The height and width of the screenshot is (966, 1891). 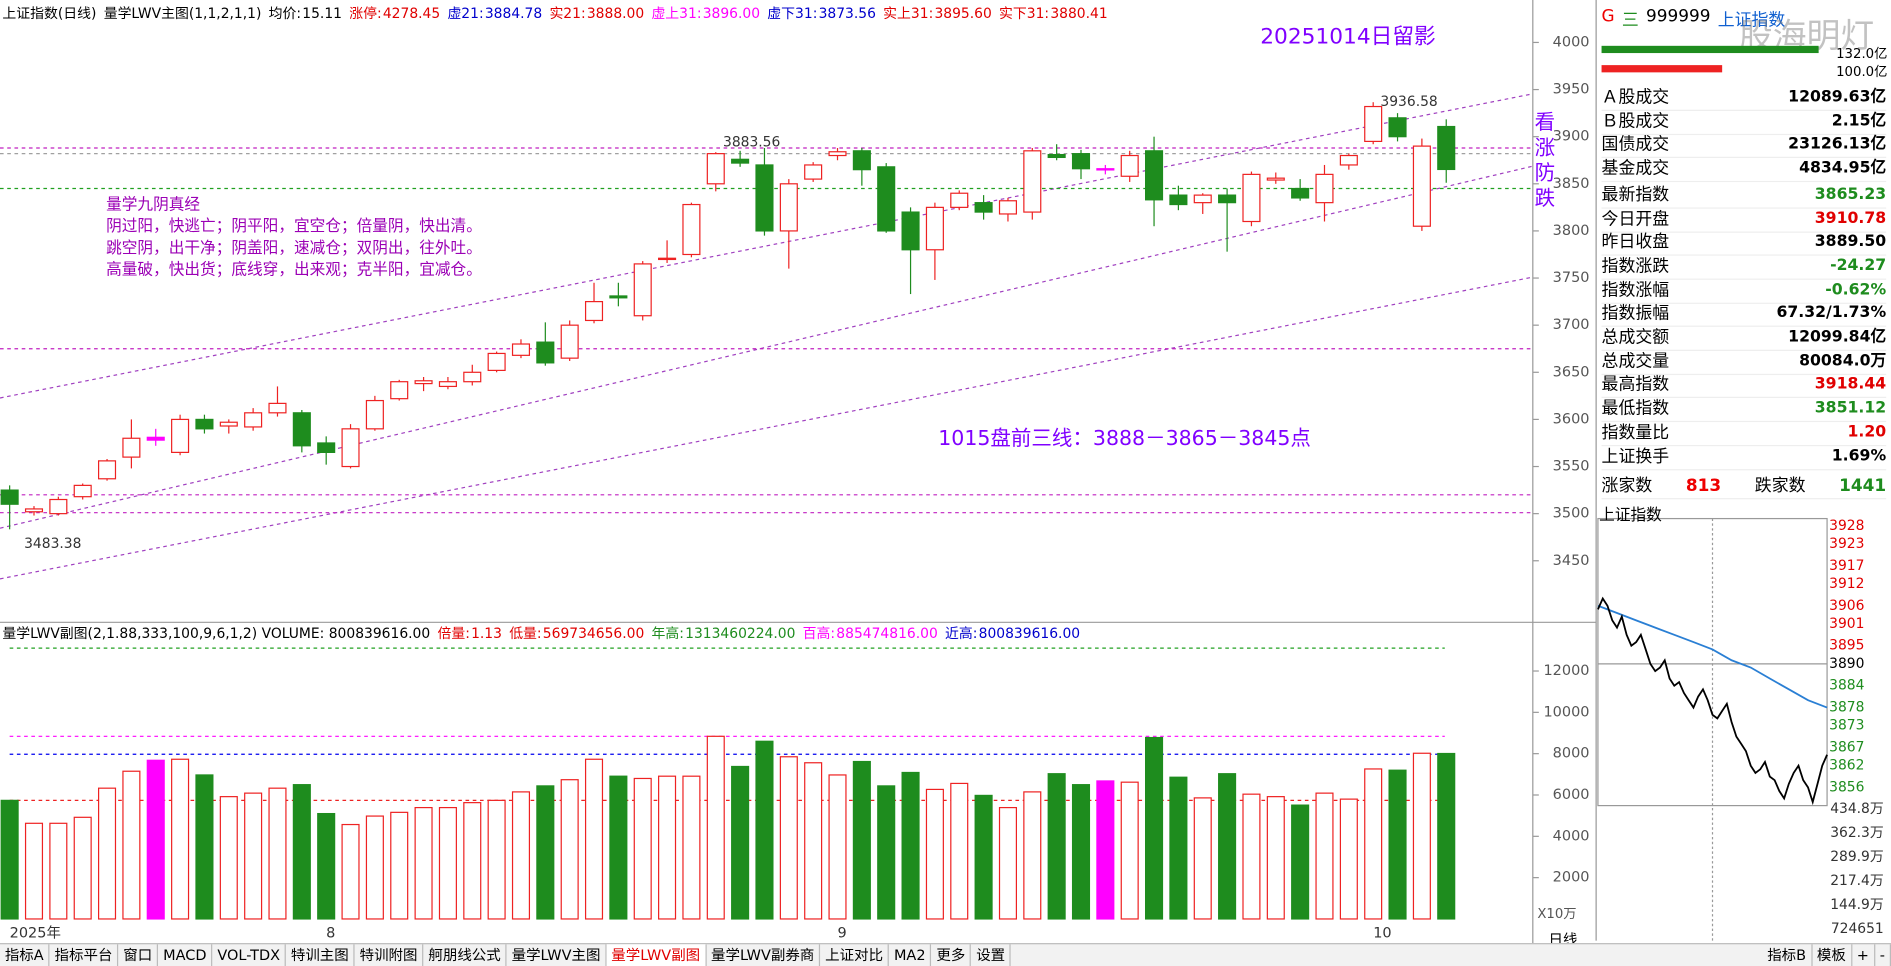 I want to click on quote-value: 3851.12, so click(x=1850, y=408).